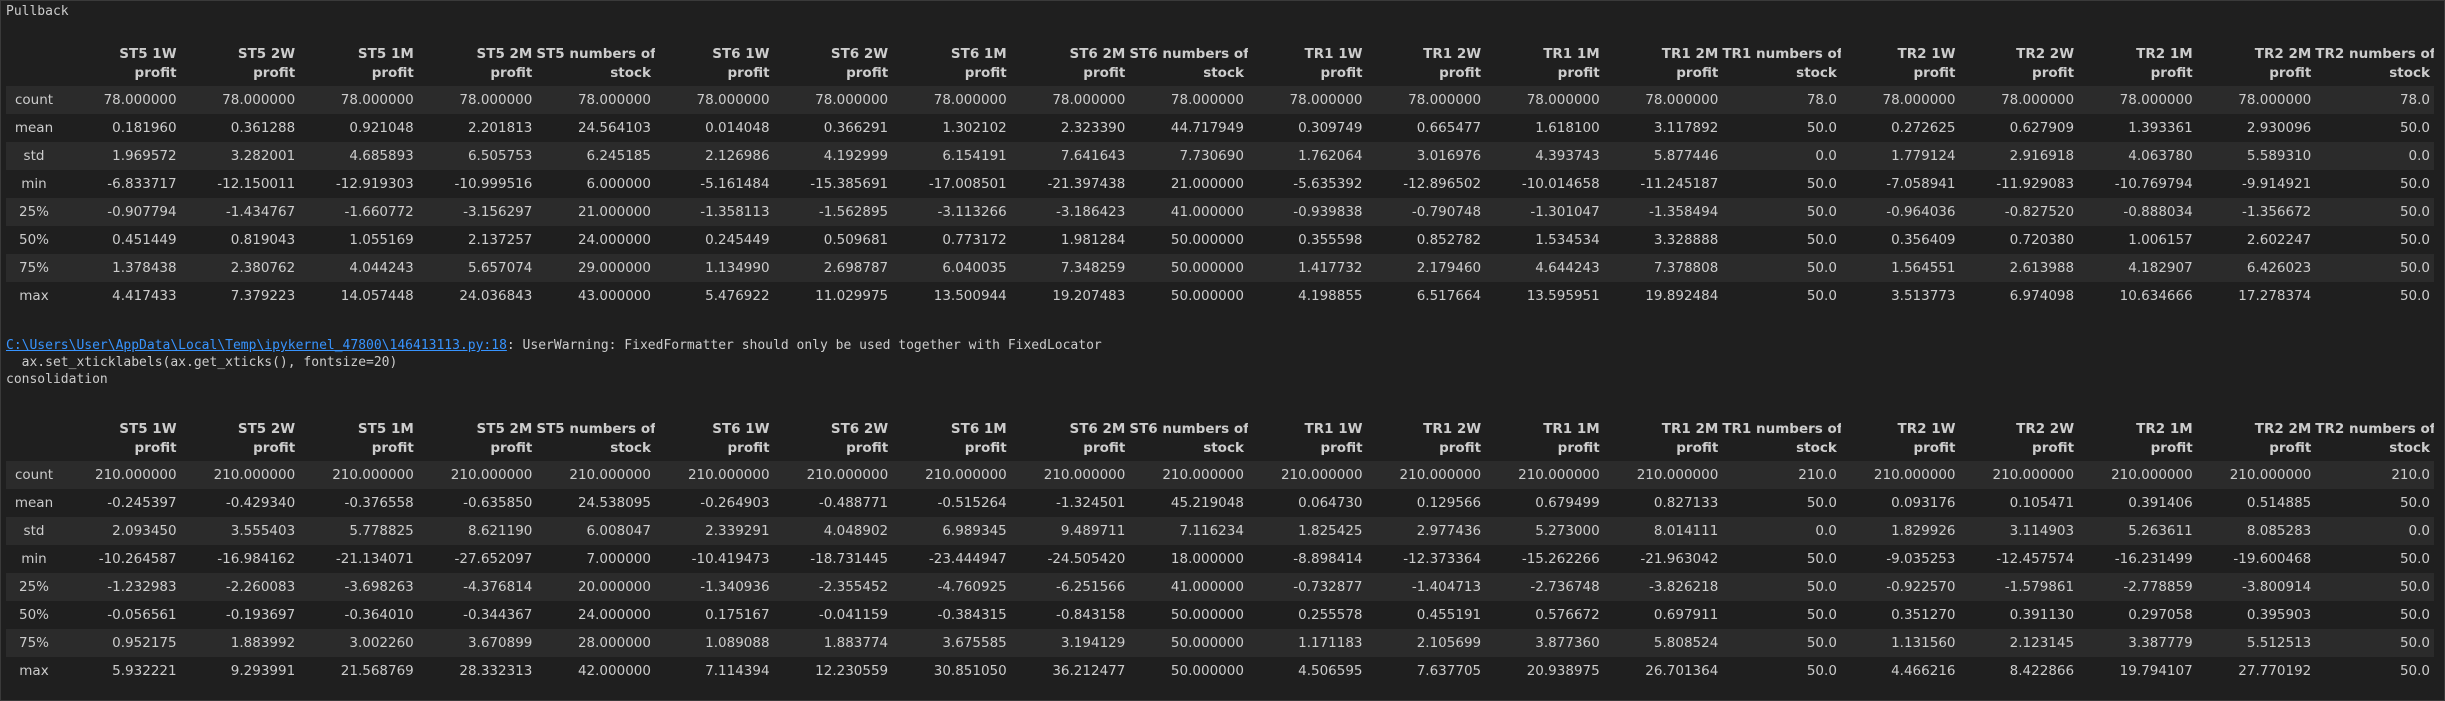 The width and height of the screenshot is (2445, 701). Describe the element at coordinates (735, 503) in the screenshot. I see `table-cell: -0.264903` at that location.